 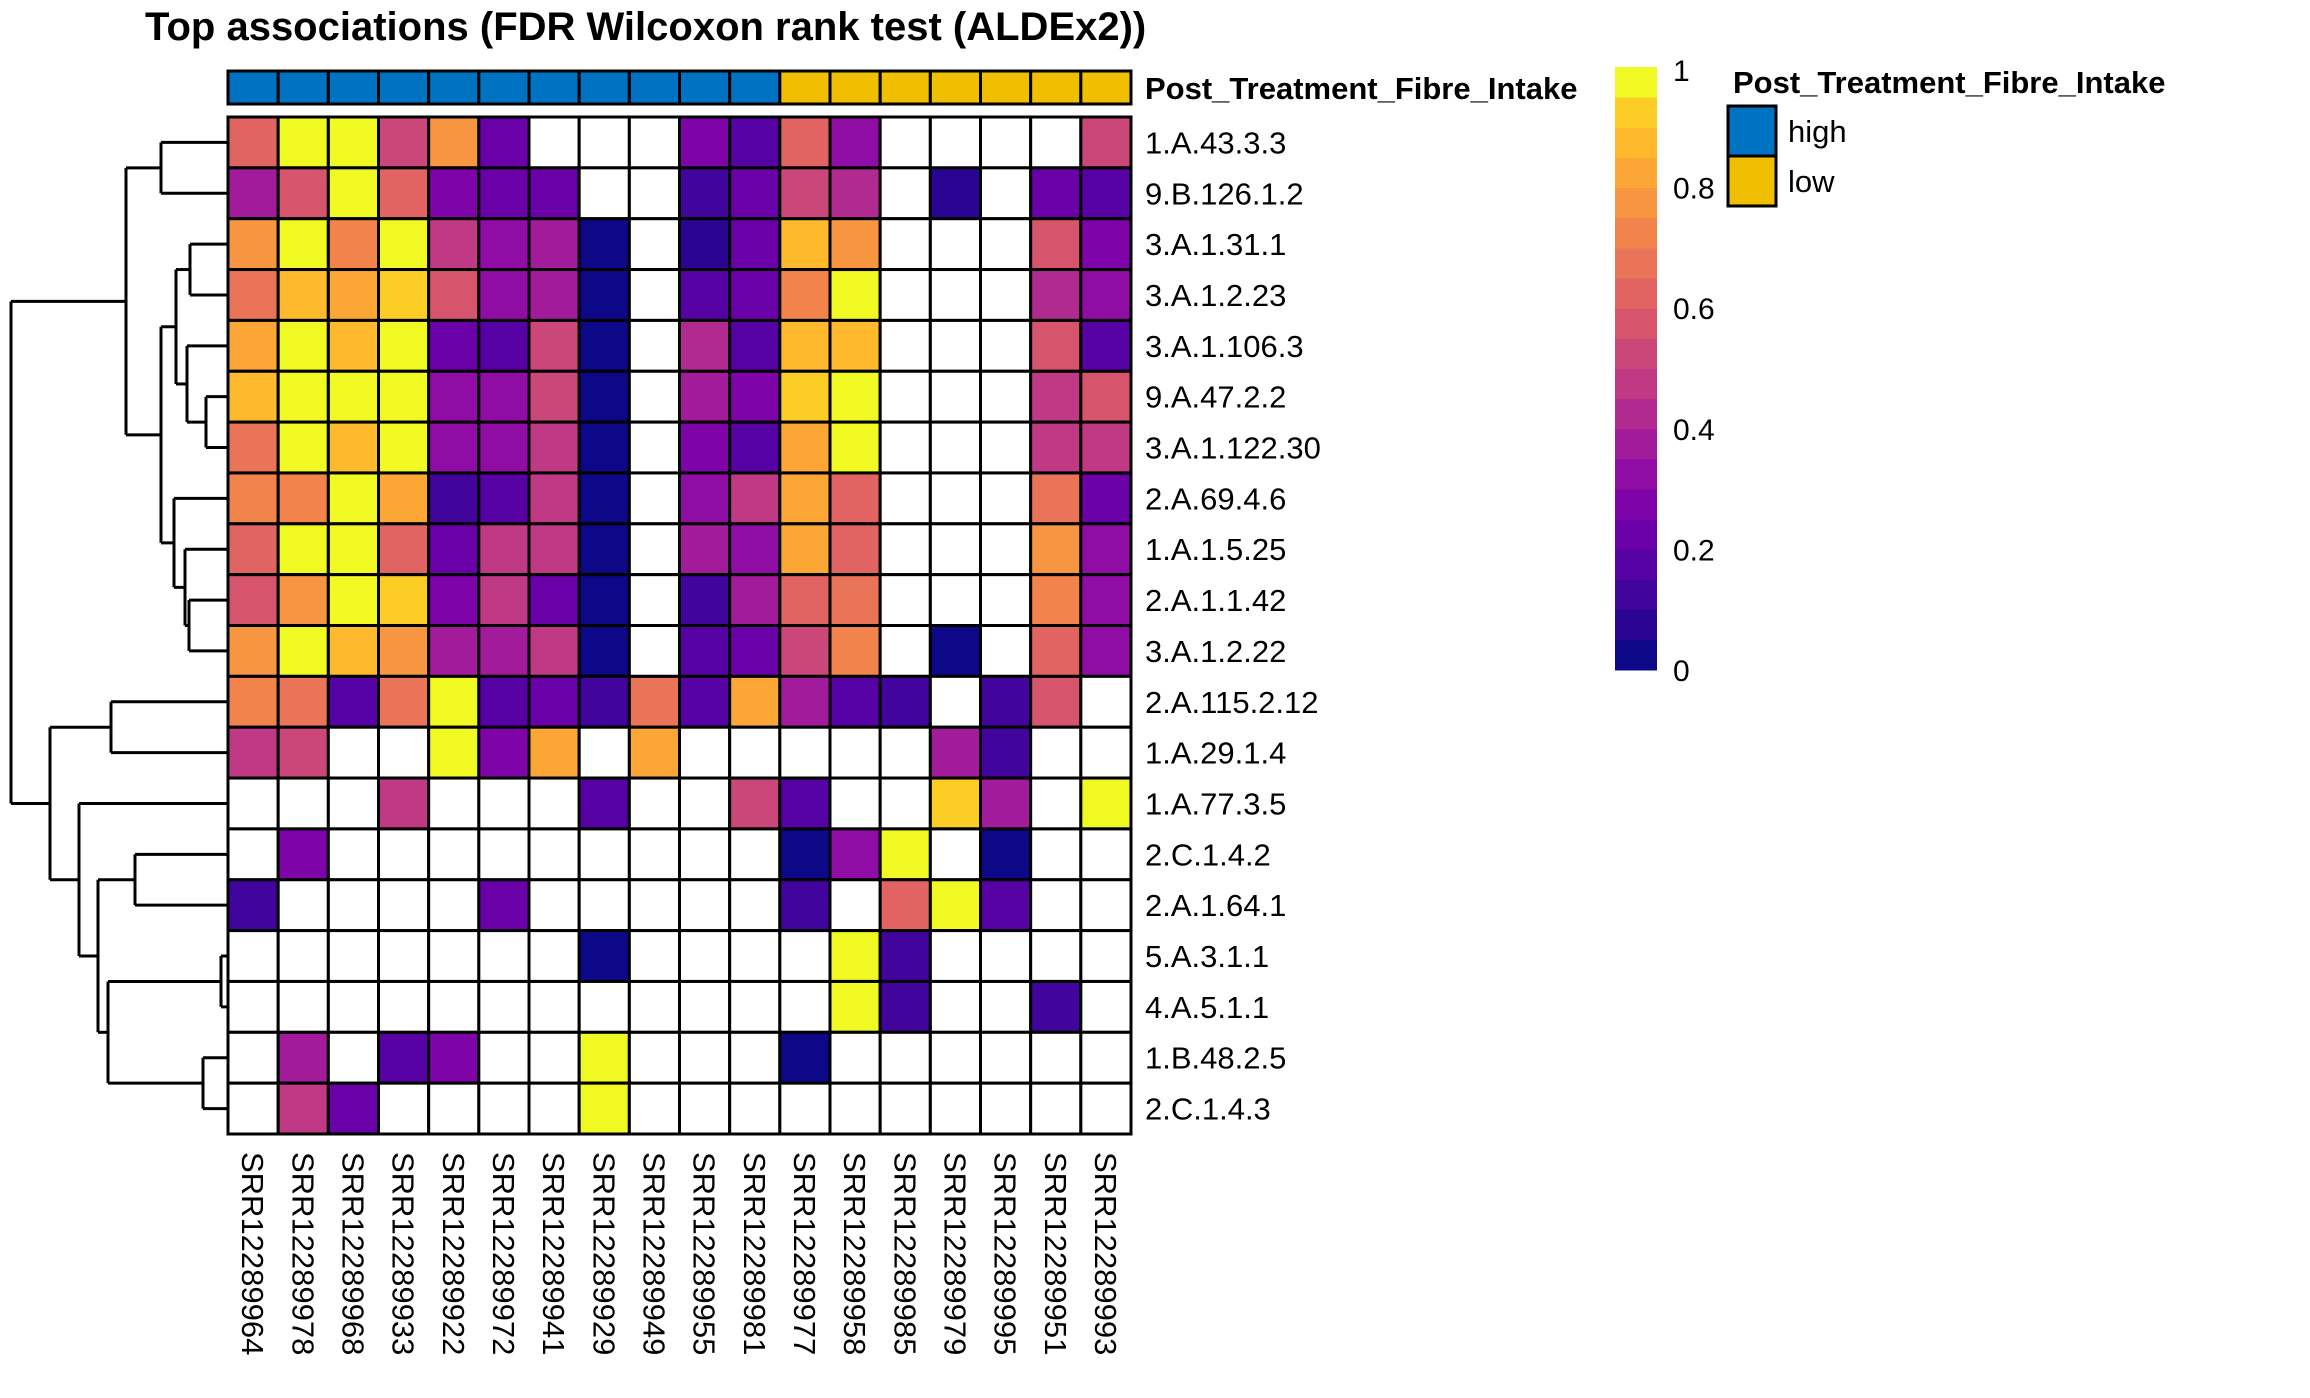 I want to click on row-label: 1.A.43.3.3, so click(x=1215, y=142).